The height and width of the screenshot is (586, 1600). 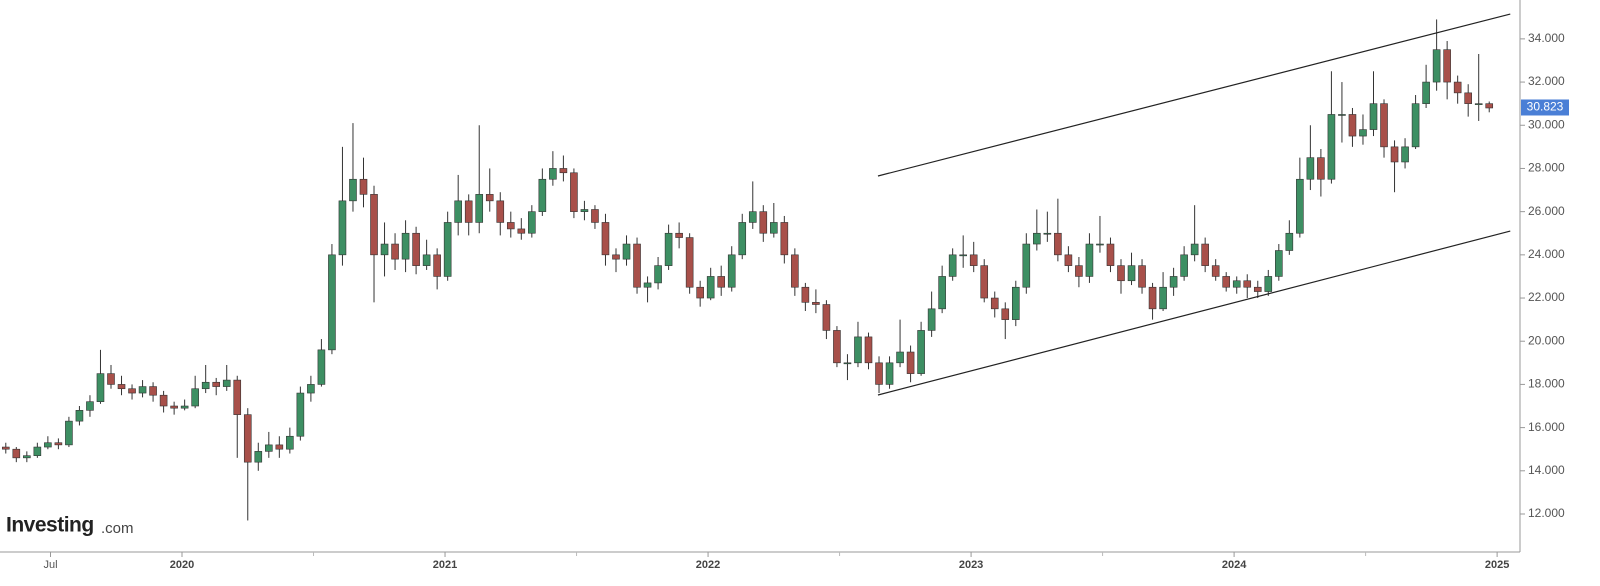 What do you see at coordinates (117, 528) in the screenshot?
I see `brand-suffix: .com` at bounding box center [117, 528].